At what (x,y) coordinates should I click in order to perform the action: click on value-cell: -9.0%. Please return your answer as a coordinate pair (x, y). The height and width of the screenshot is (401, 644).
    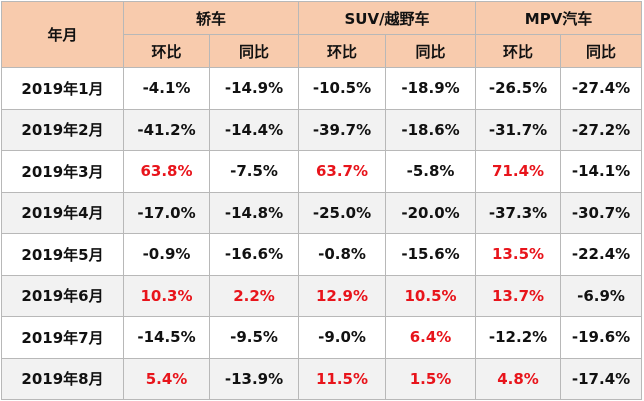
    Looking at the image, I should click on (342, 337).